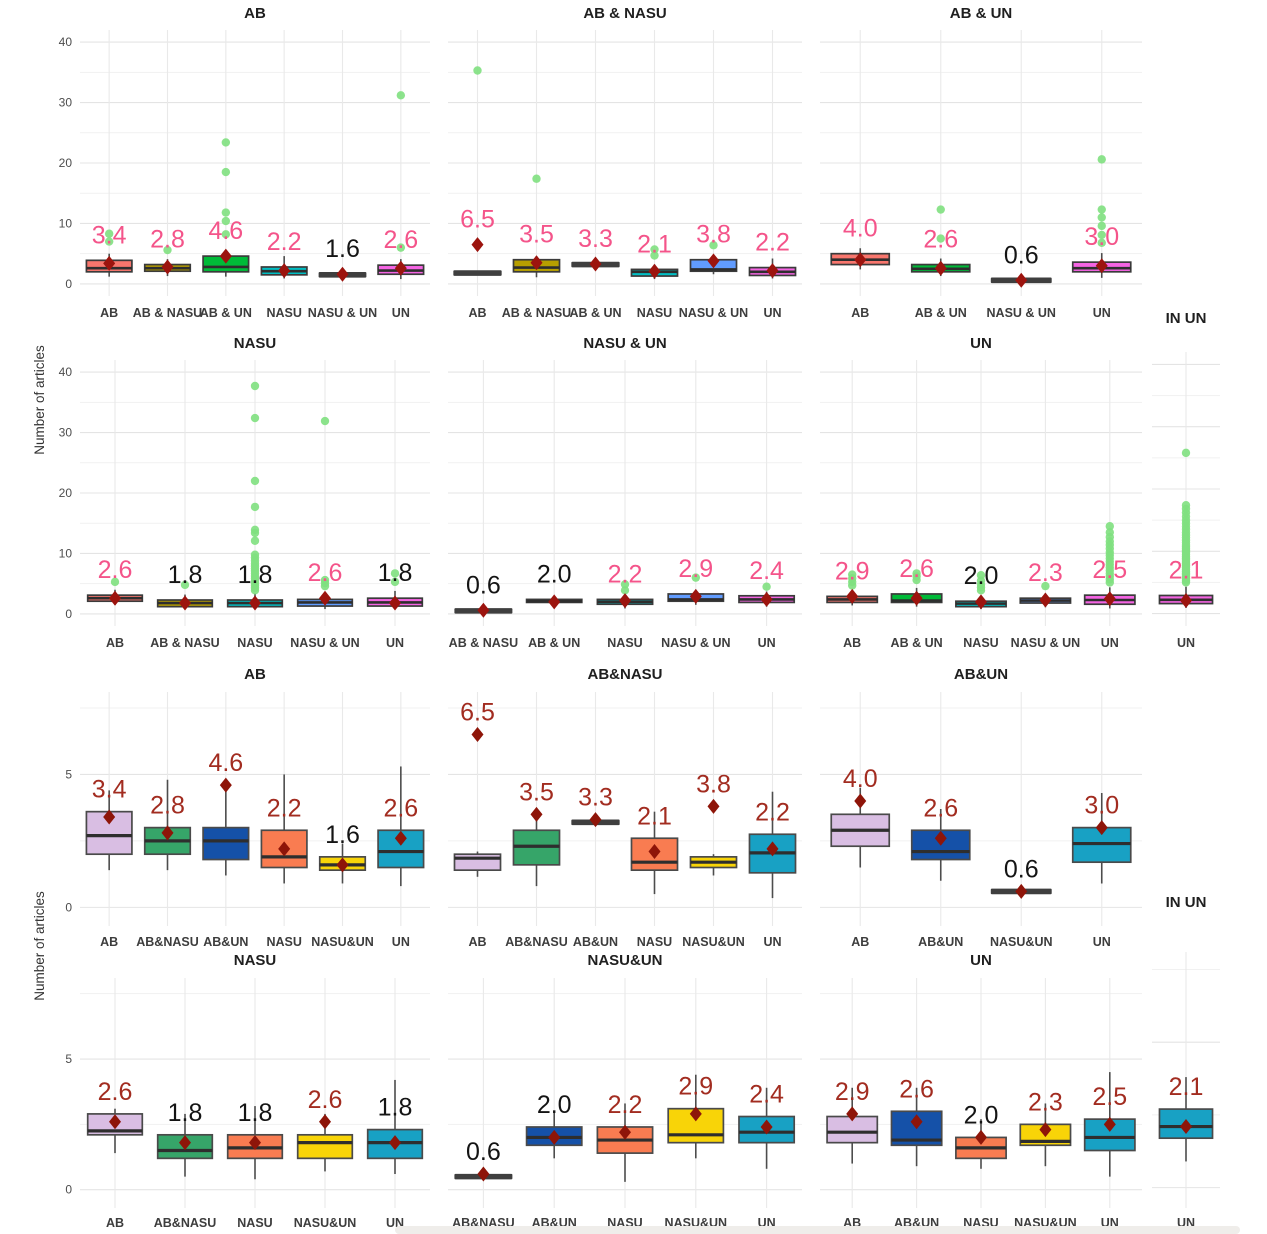 The width and height of the screenshot is (1267, 1234). What do you see at coordinates (342, 942) in the screenshot?
I see `x-category-label: NASU&UN` at bounding box center [342, 942].